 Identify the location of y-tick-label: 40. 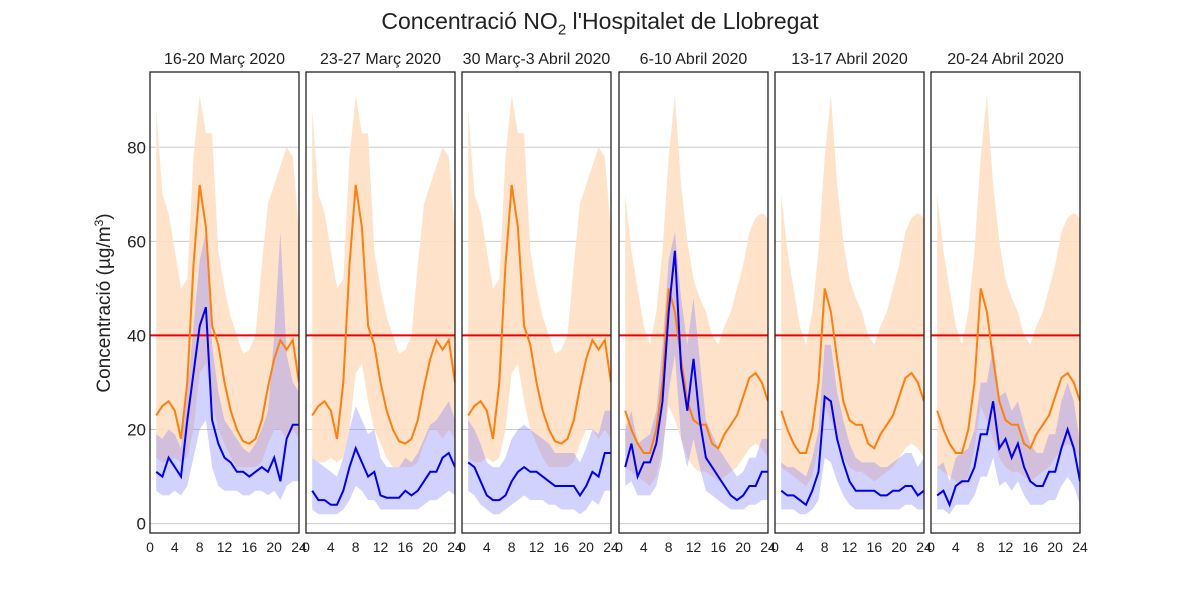
(136, 335).